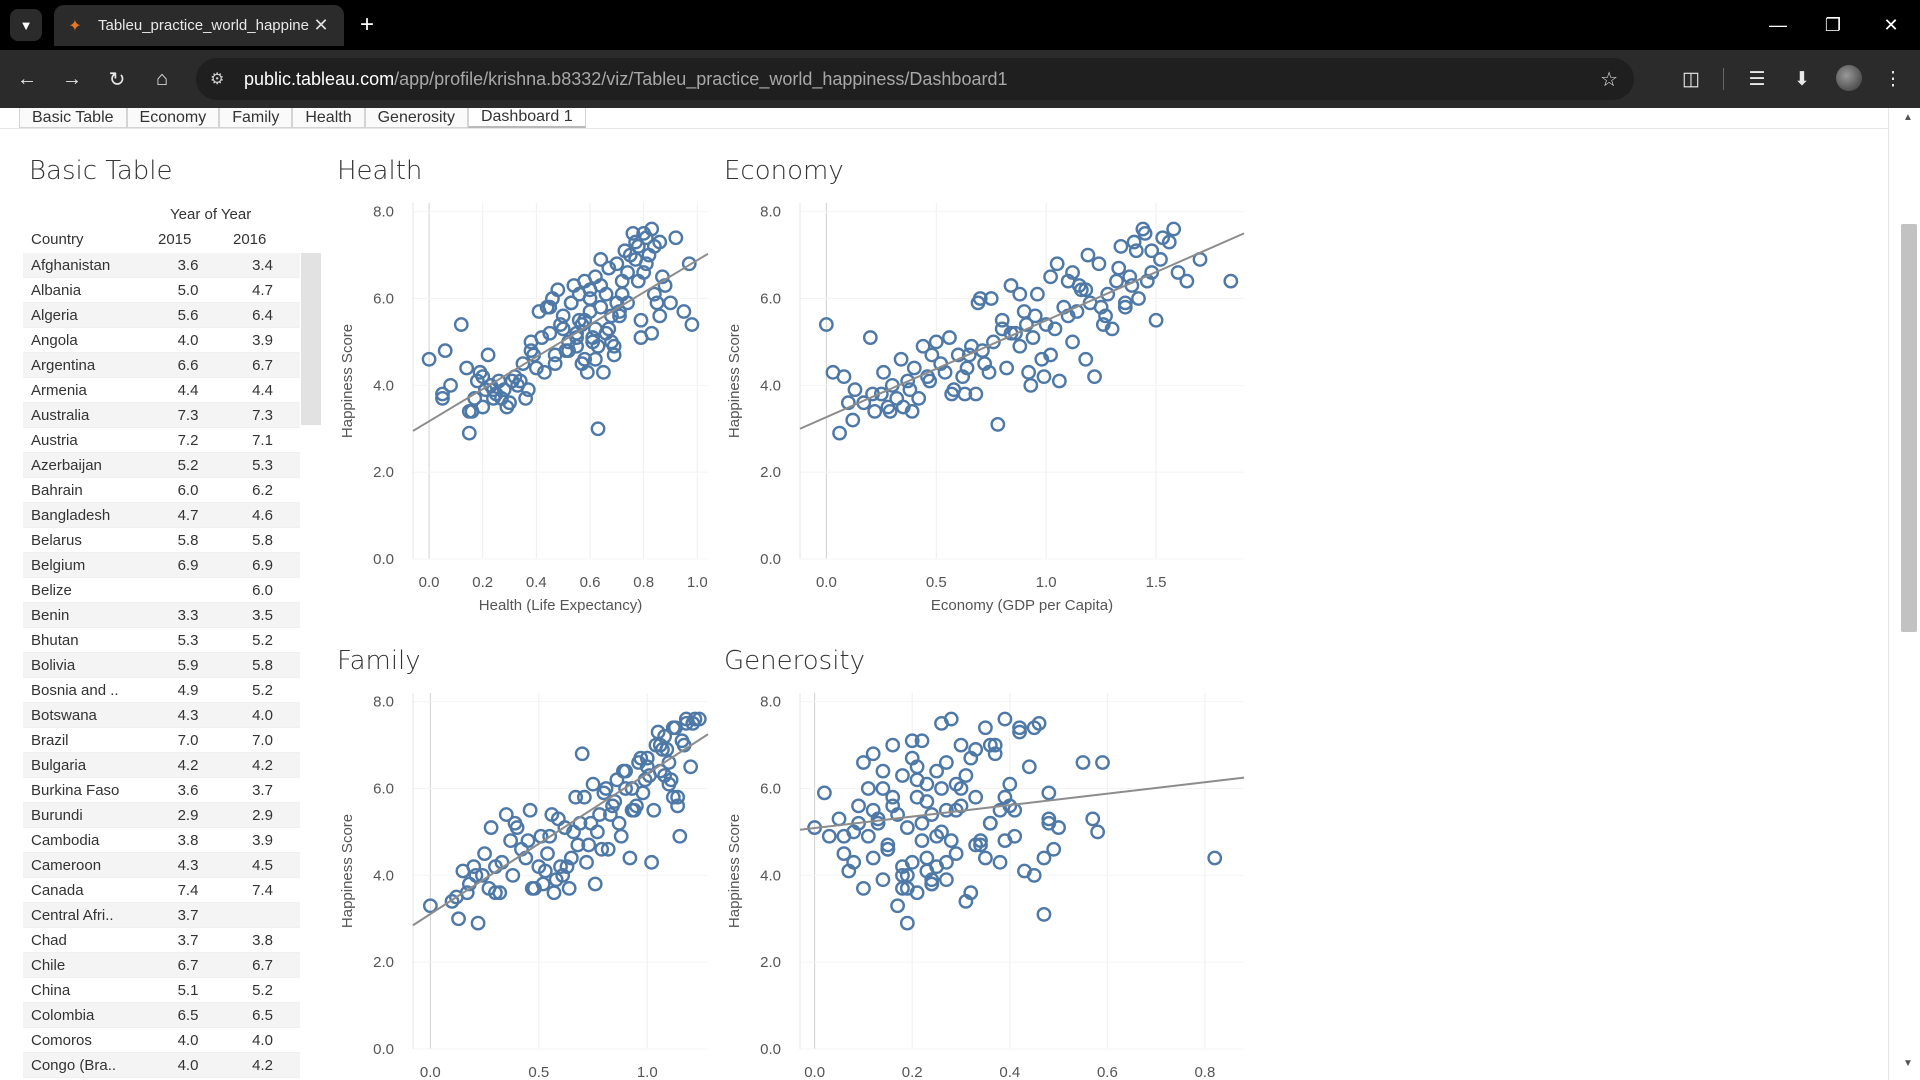  I want to click on table-row: Belarus 5.8 5.8, so click(161, 540).